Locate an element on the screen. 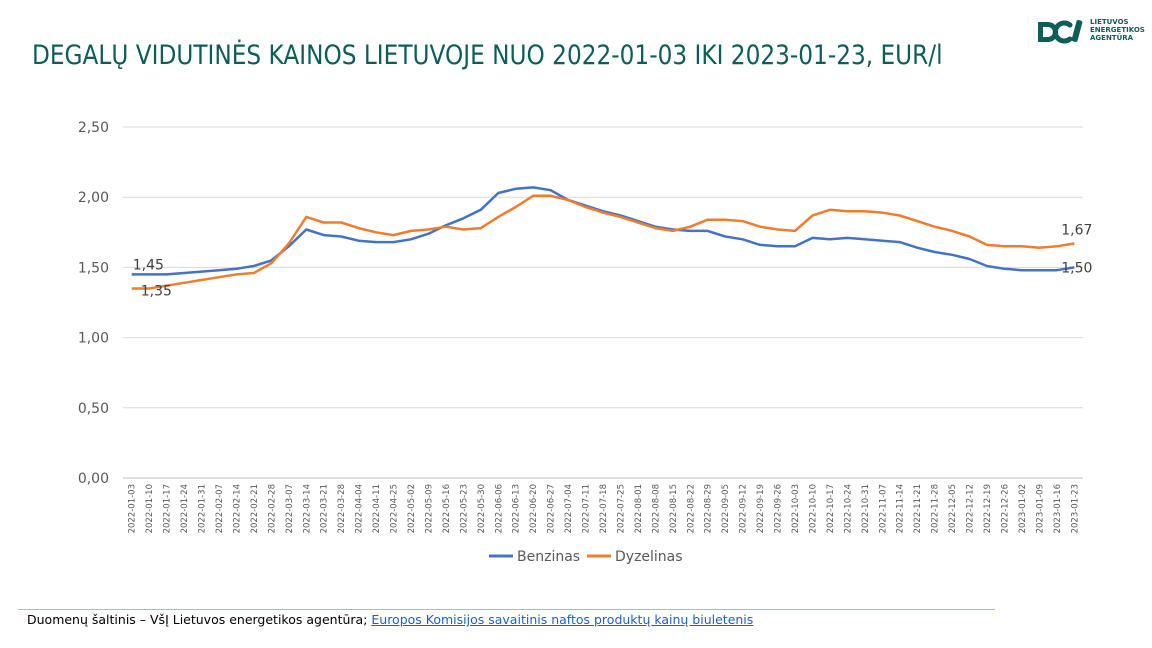  x-tick-label: 2022-05-02 is located at coordinates (412, 508).